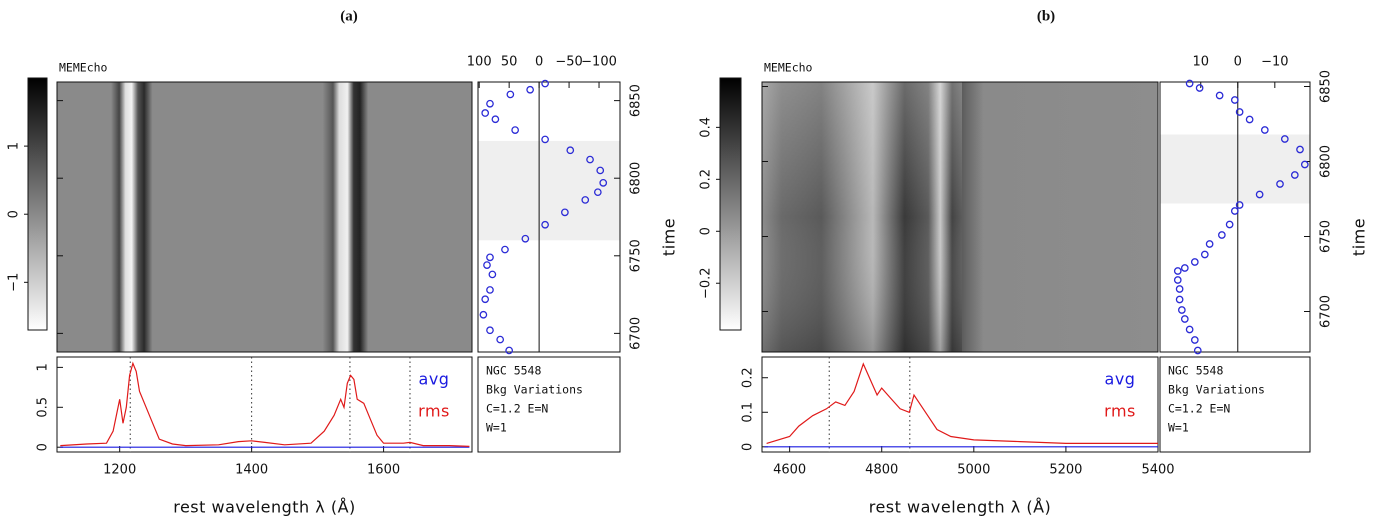 Image resolution: width=1396 pixels, height=526 pixels. I want to click on y-tick-label: 0.1, so click(748, 412).